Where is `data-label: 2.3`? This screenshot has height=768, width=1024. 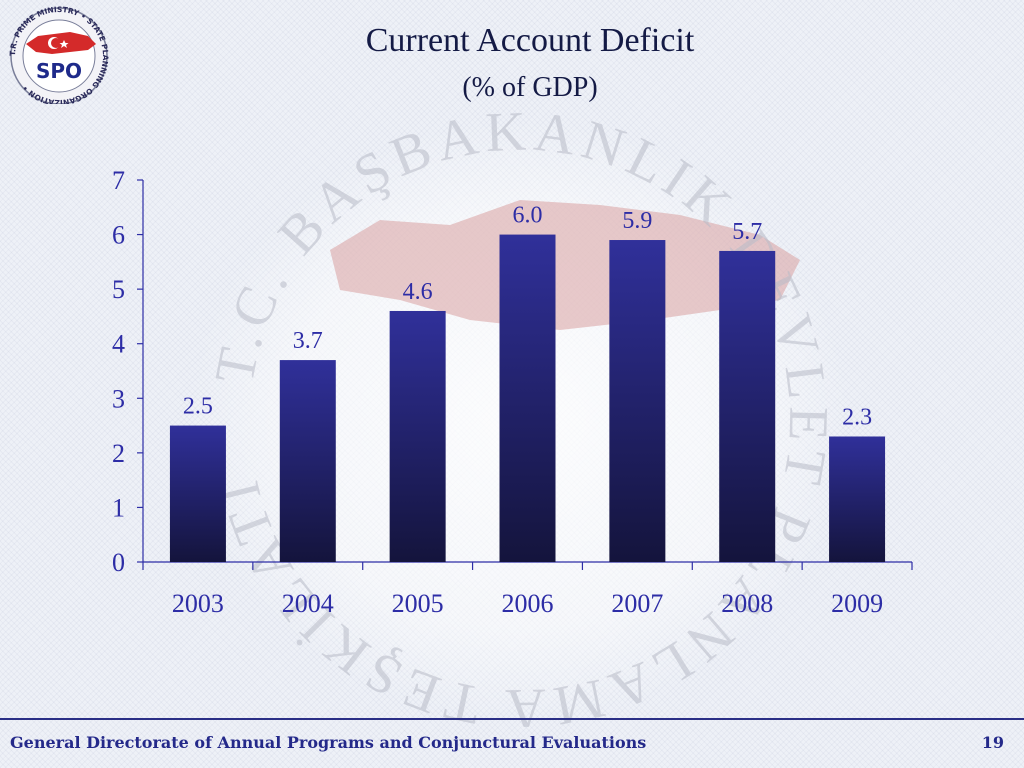
data-label: 2.3 is located at coordinates (857, 417).